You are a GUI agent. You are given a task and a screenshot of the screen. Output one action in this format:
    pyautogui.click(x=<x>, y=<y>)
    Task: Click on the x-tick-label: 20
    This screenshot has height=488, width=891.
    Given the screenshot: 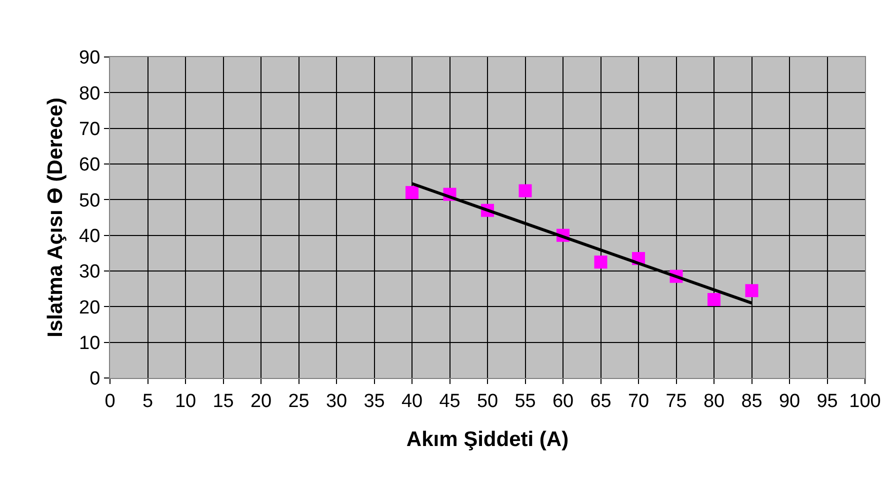 What is the action you would take?
    pyautogui.click(x=261, y=401)
    